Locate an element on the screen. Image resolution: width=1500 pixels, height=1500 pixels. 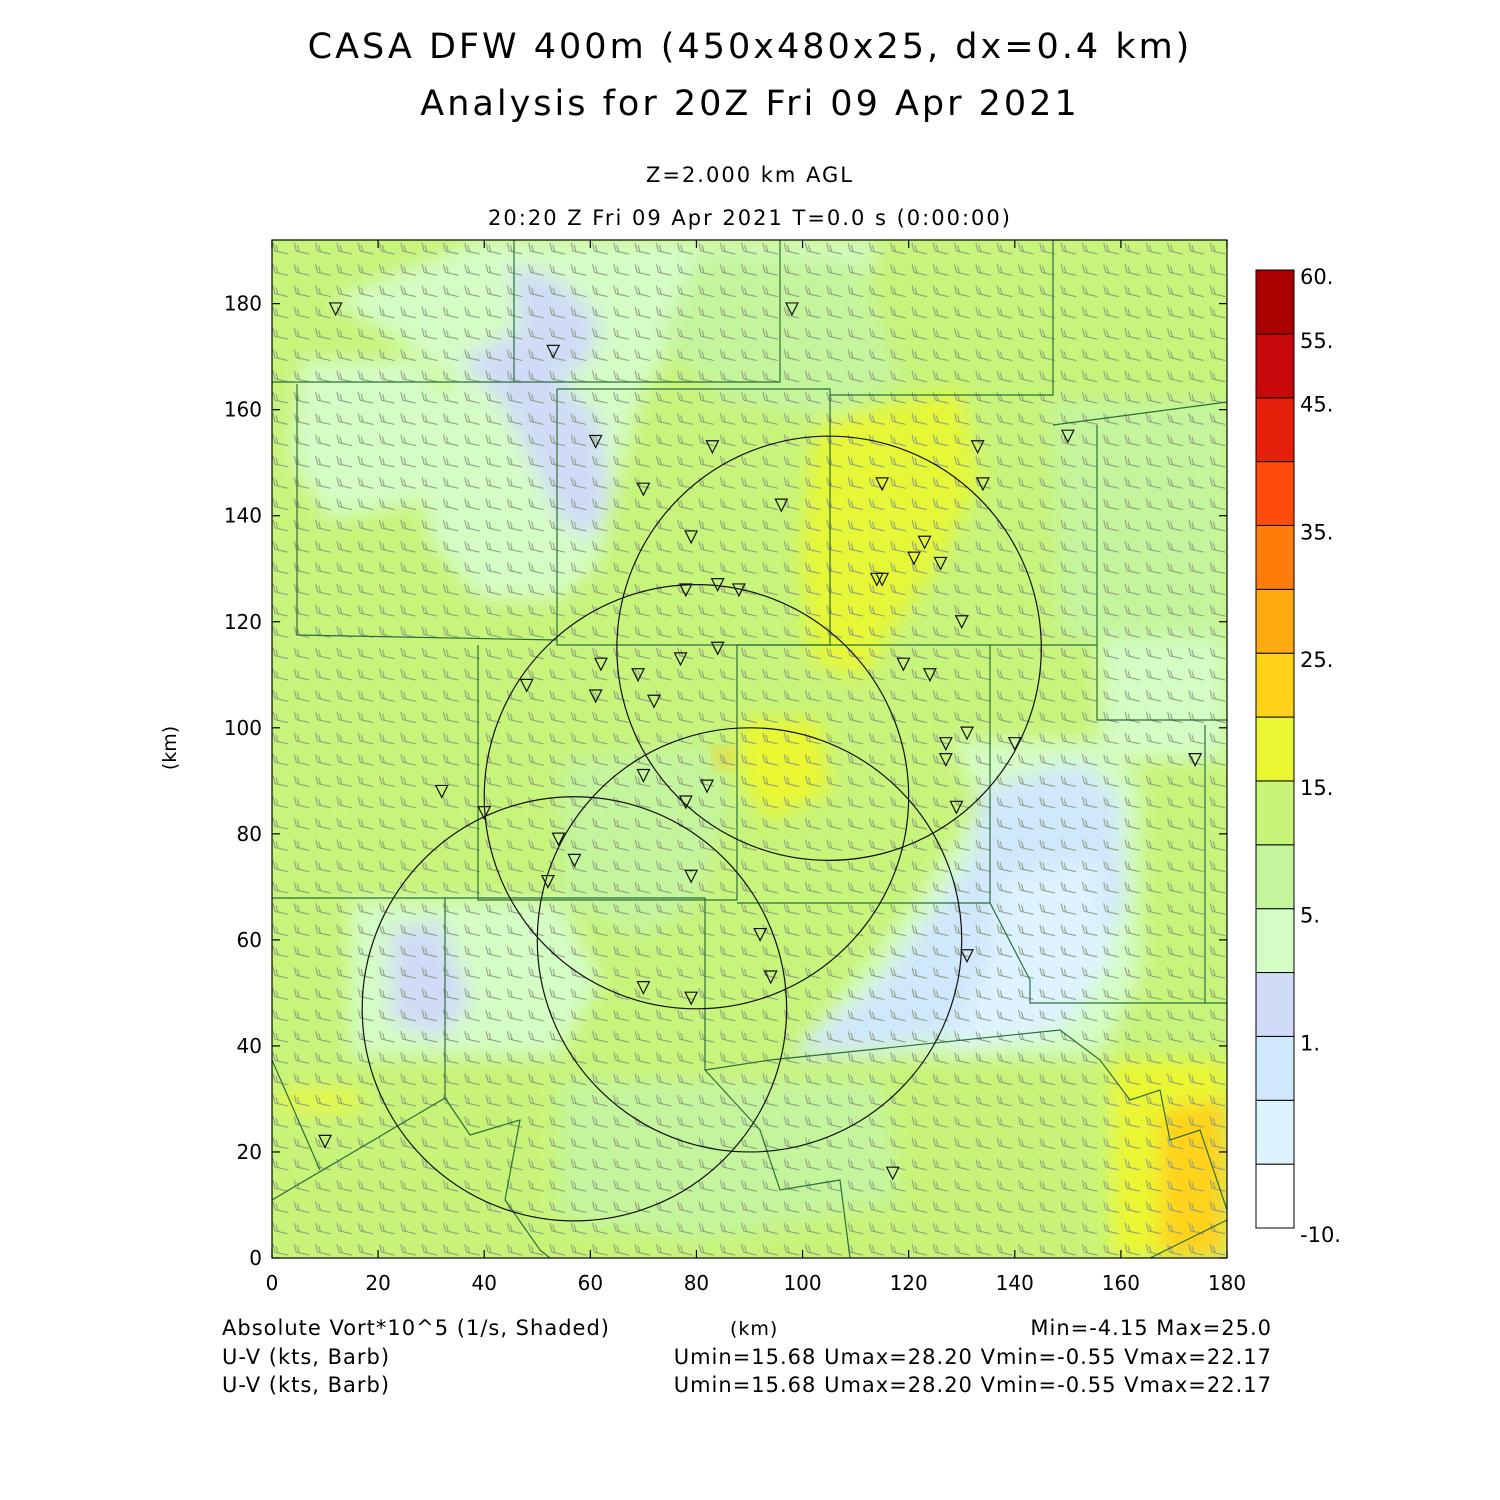
y-tick-label: 0 is located at coordinates (255, 1258).